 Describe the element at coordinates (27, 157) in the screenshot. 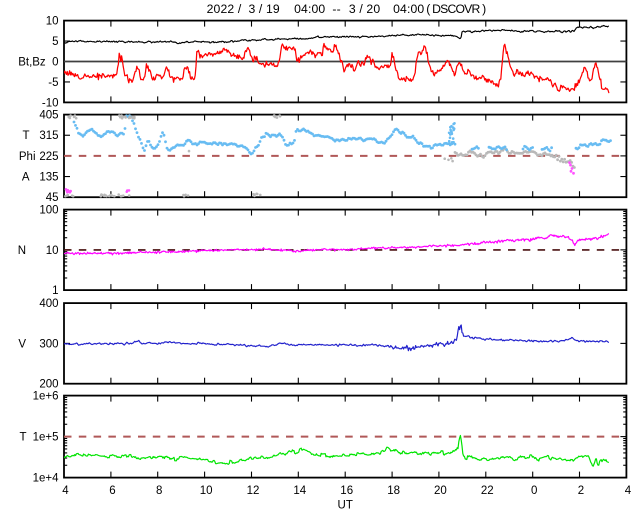

I see `svg-text: Phi` at that location.